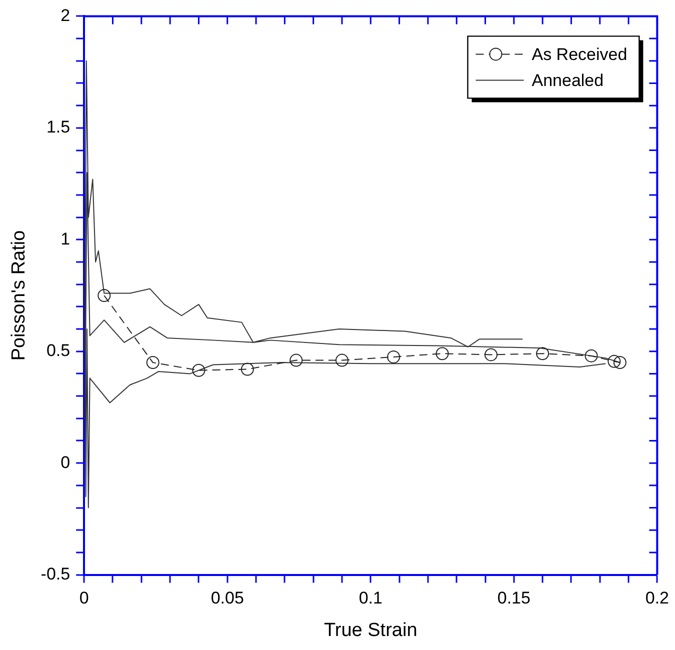 The image size is (675, 650). What do you see at coordinates (227, 598) in the screenshot?
I see `x-tick-label: 0.05` at bounding box center [227, 598].